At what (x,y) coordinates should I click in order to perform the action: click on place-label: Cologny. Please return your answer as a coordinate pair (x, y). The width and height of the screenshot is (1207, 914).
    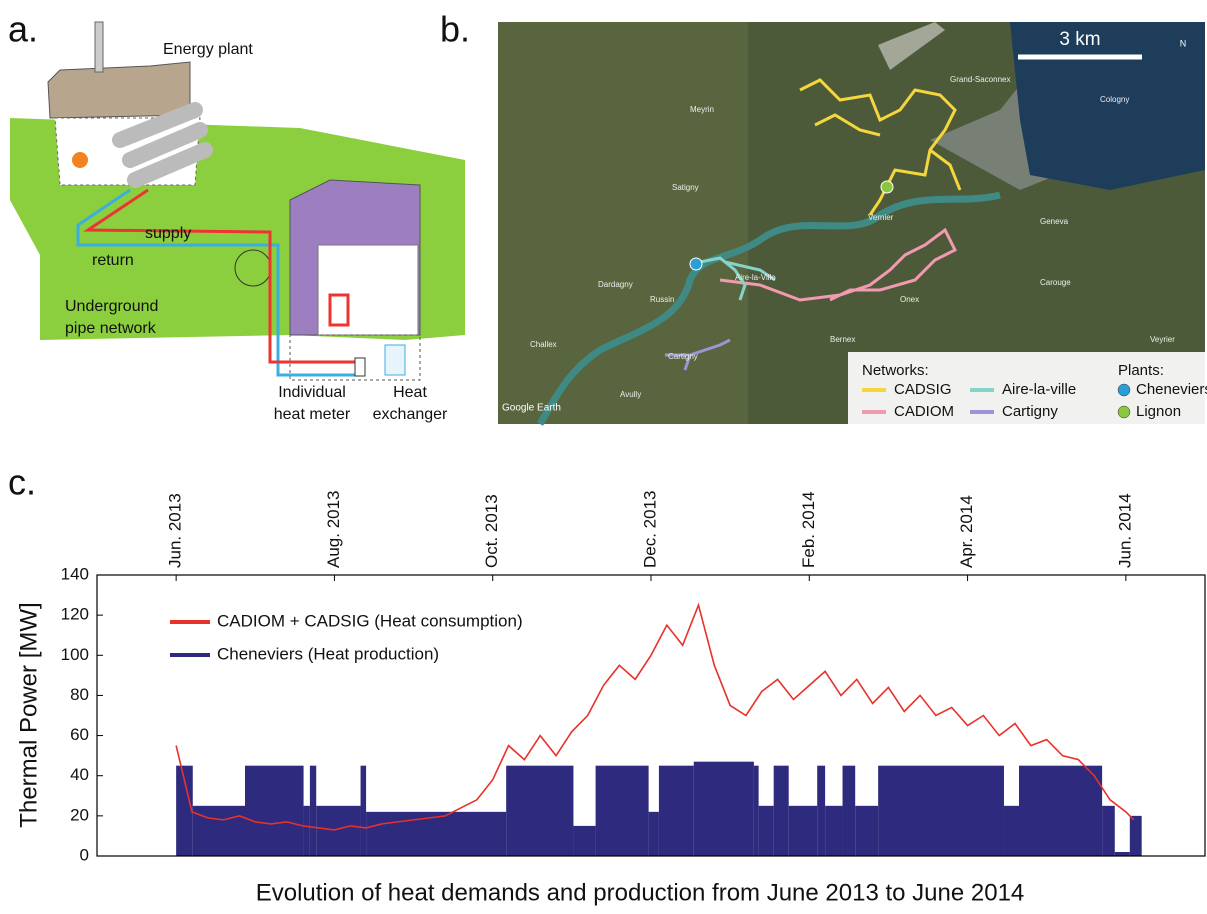
    Looking at the image, I should click on (1114, 99).